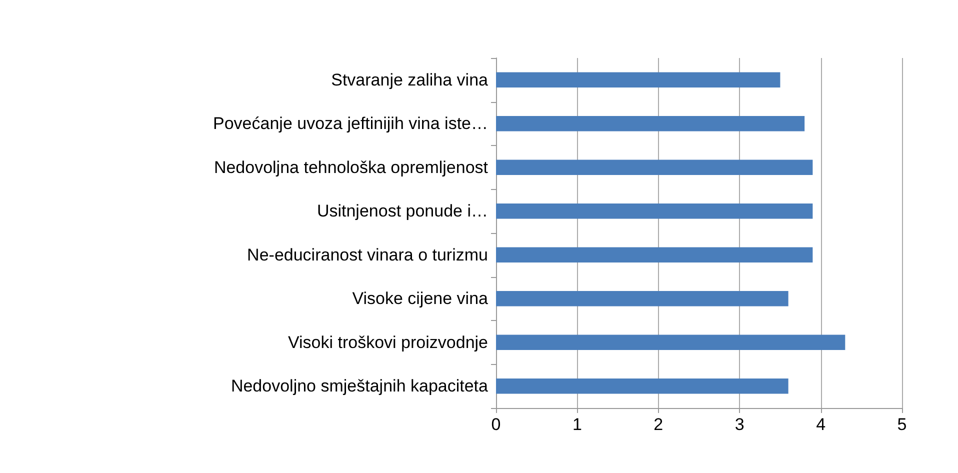 The width and height of the screenshot is (958, 473). What do you see at coordinates (659, 424) in the screenshot?
I see `x-tick-label: 2` at bounding box center [659, 424].